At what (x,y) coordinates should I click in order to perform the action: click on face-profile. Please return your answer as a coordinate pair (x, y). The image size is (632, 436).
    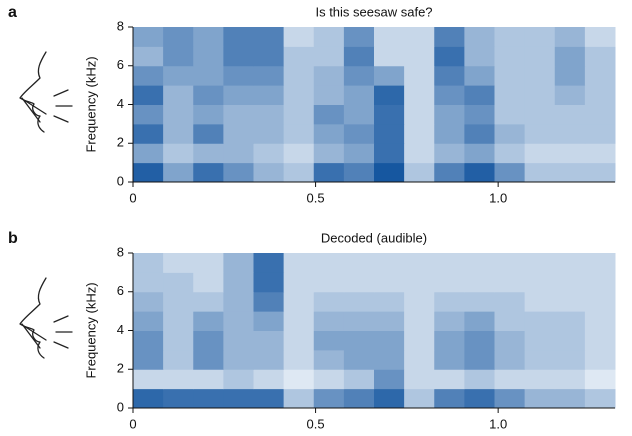
    Looking at the image, I should click on (33, 318).